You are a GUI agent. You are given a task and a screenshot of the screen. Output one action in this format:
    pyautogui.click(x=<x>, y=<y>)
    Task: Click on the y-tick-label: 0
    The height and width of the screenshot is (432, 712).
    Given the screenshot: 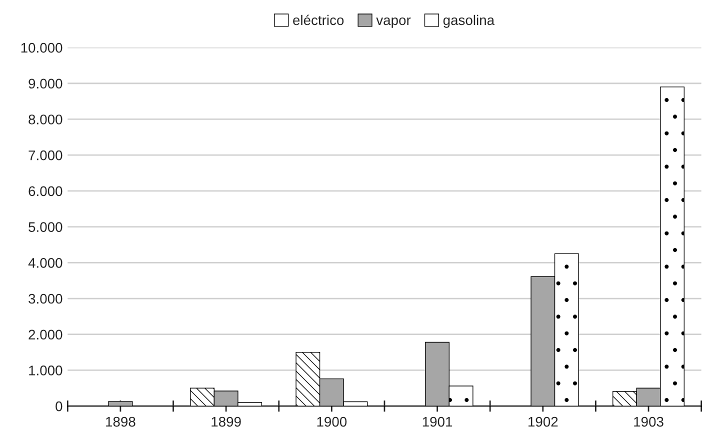 What is the action you would take?
    pyautogui.click(x=59, y=406)
    